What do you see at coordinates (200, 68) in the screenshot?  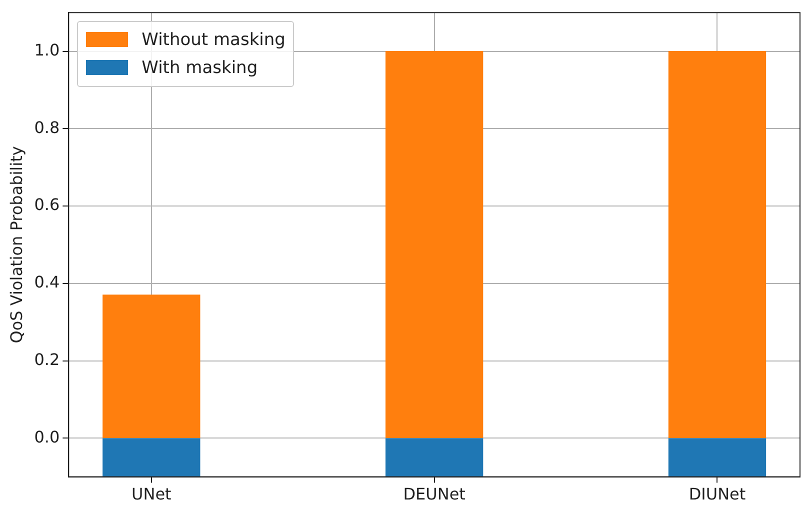 I see `legend-label: With masking` at bounding box center [200, 68].